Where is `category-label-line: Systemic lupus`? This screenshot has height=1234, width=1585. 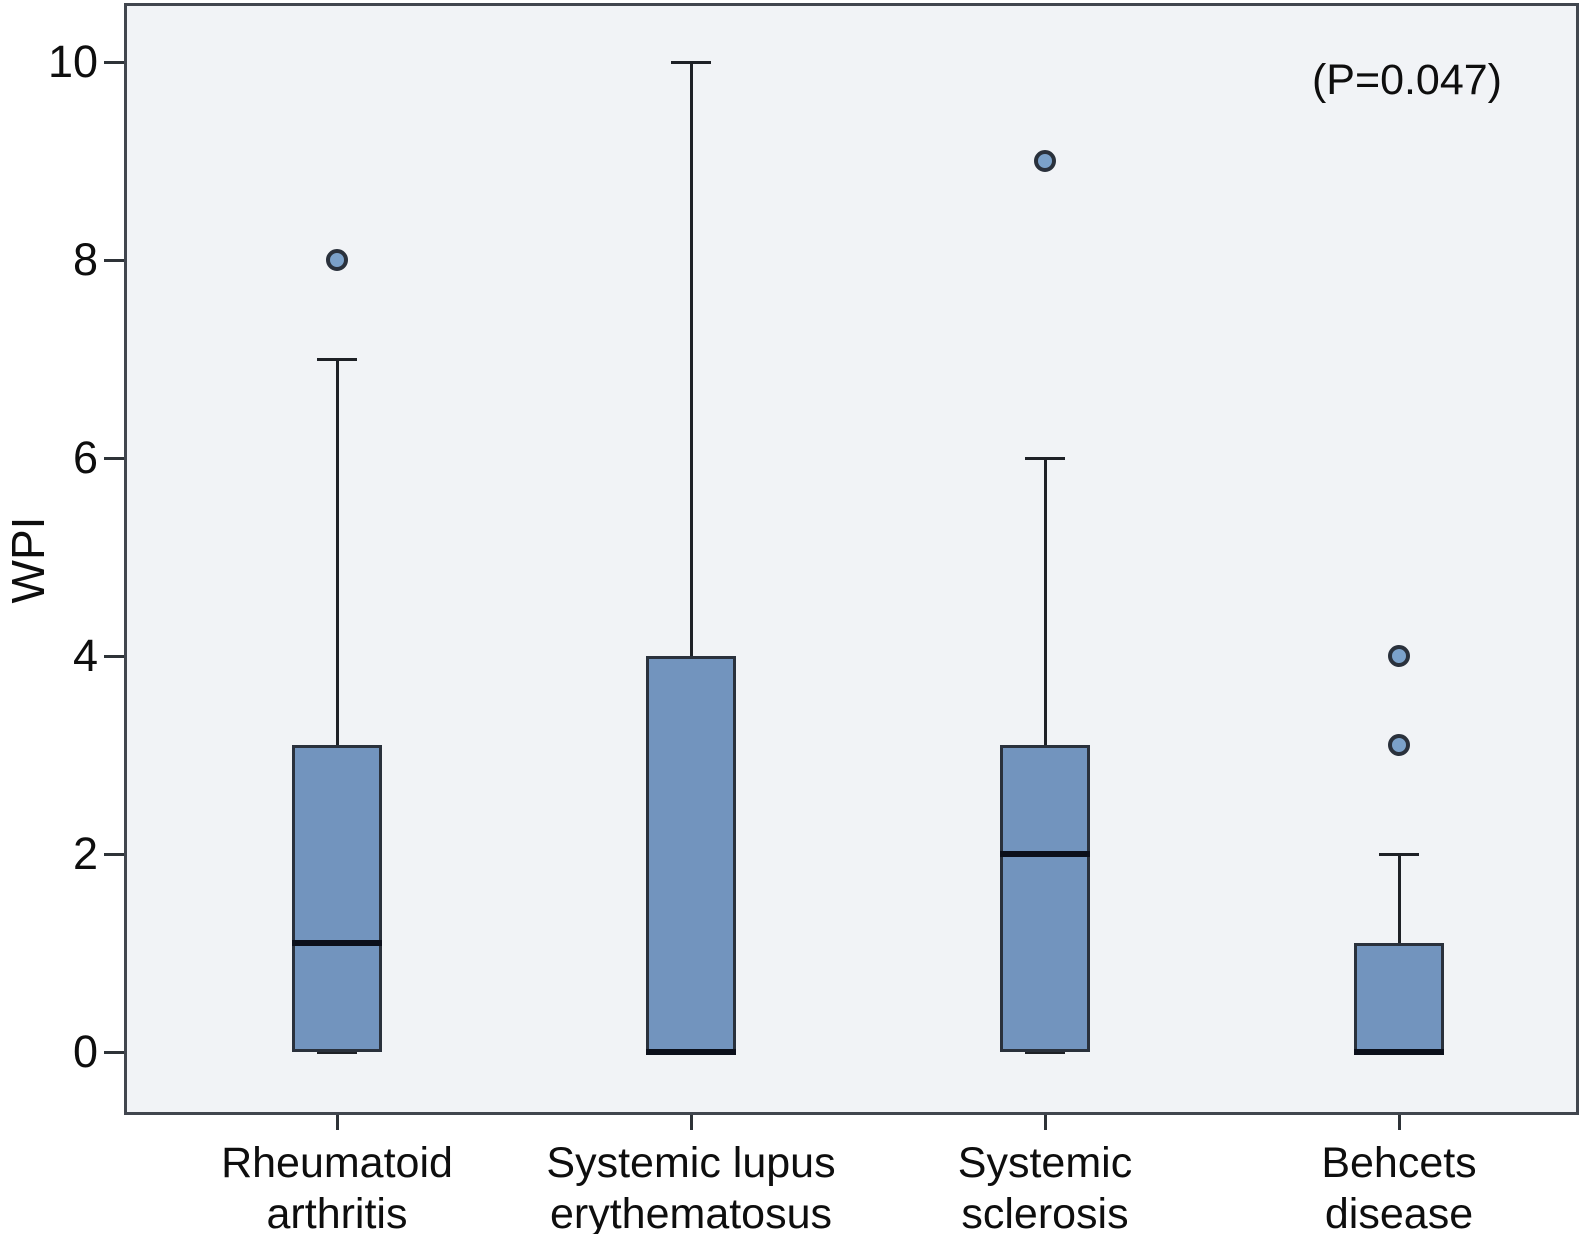
category-label-line: Systemic lupus is located at coordinates (691, 1163).